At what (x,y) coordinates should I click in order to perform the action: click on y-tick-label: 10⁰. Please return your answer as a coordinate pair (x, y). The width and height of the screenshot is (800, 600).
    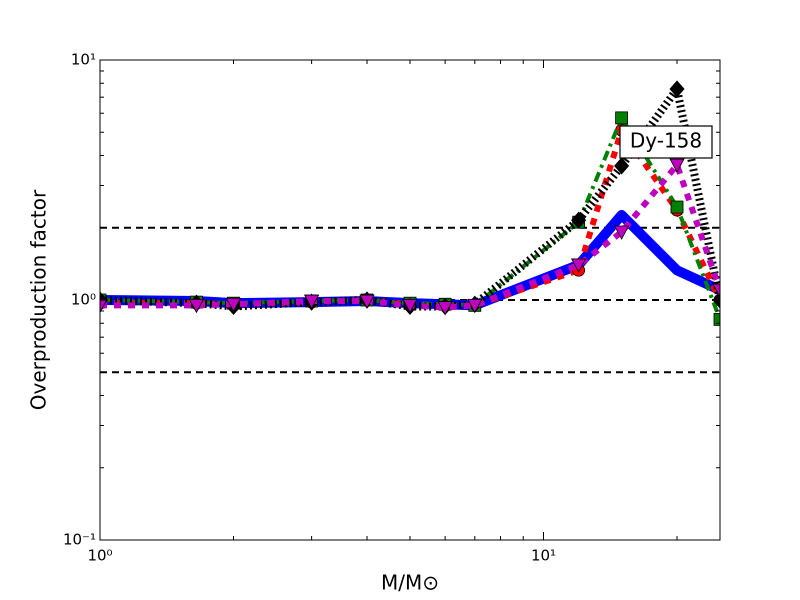
    Looking at the image, I should click on (83, 300).